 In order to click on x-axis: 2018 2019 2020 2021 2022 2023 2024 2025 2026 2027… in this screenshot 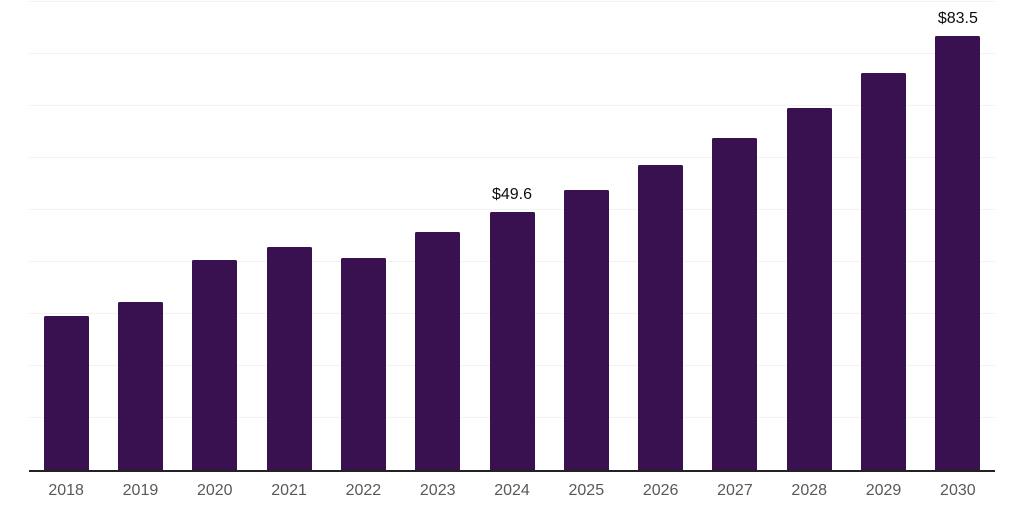, I will do `click(512, 492)`.